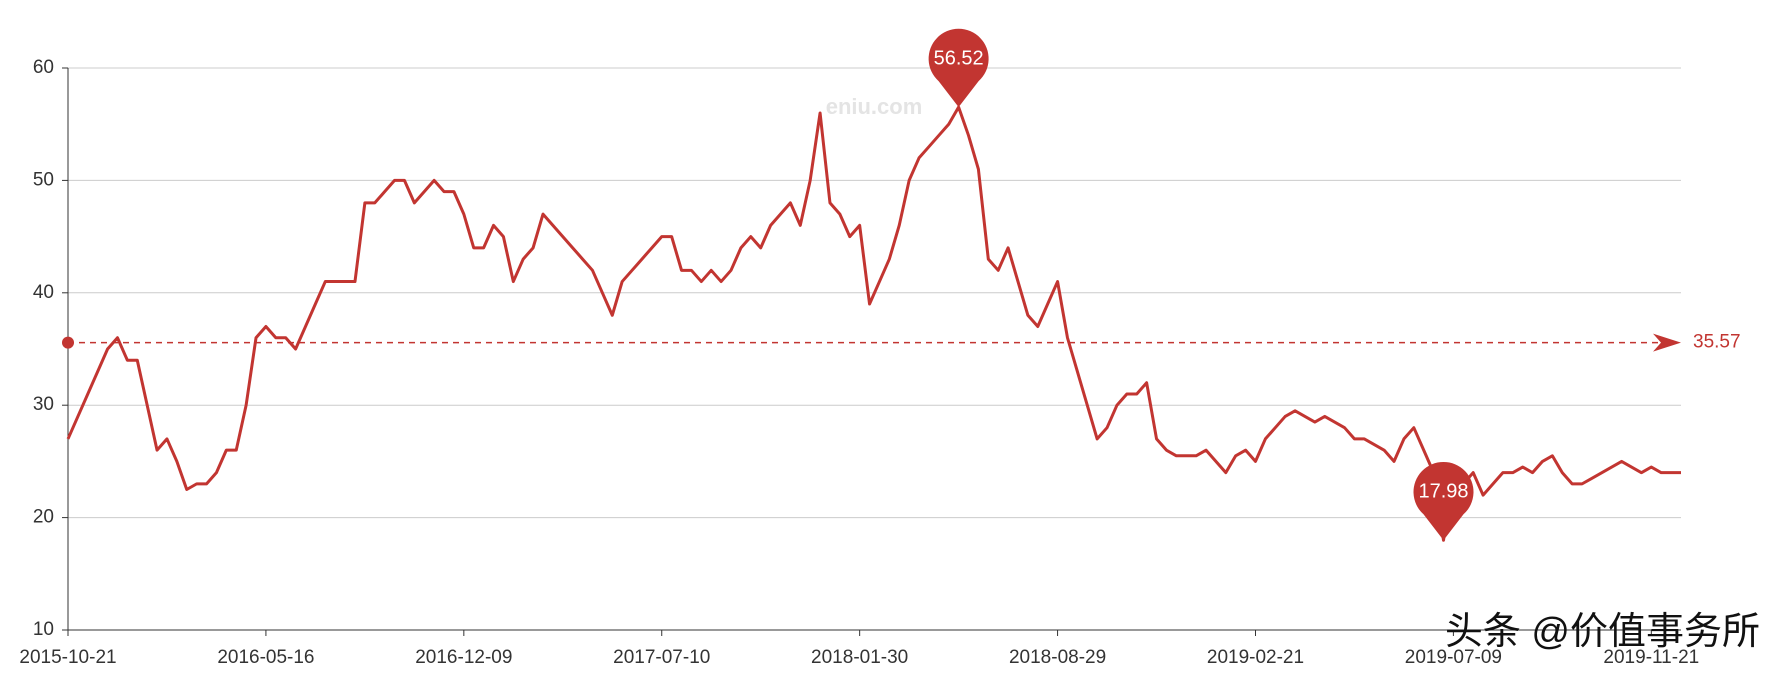 Image resolution: width=1776 pixels, height=676 pixels. Describe the element at coordinates (68, 342) in the screenshot. I see `average-start` at that location.